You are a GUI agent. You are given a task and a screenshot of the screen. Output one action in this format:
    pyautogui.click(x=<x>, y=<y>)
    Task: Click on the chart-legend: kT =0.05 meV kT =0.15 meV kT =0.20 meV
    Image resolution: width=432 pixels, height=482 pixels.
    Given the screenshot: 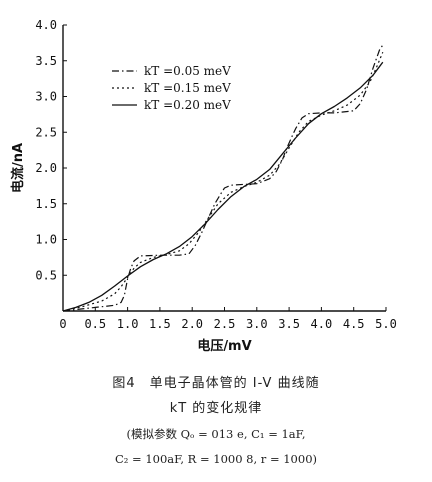 What is the action you would take?
    pyautogui.click(x=171, y=88)
    